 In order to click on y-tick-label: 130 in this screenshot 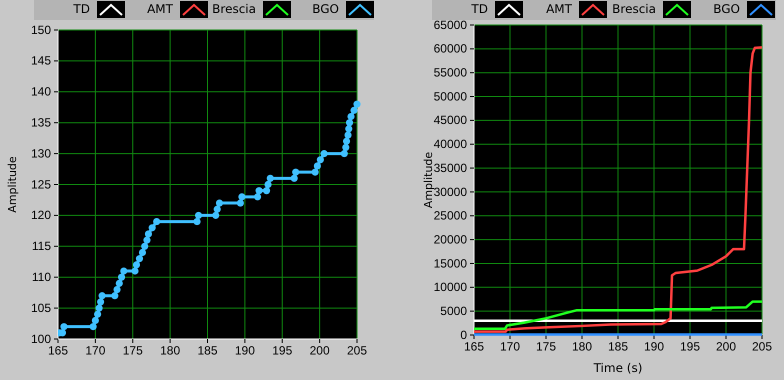, I will do `click(41, 153)`.